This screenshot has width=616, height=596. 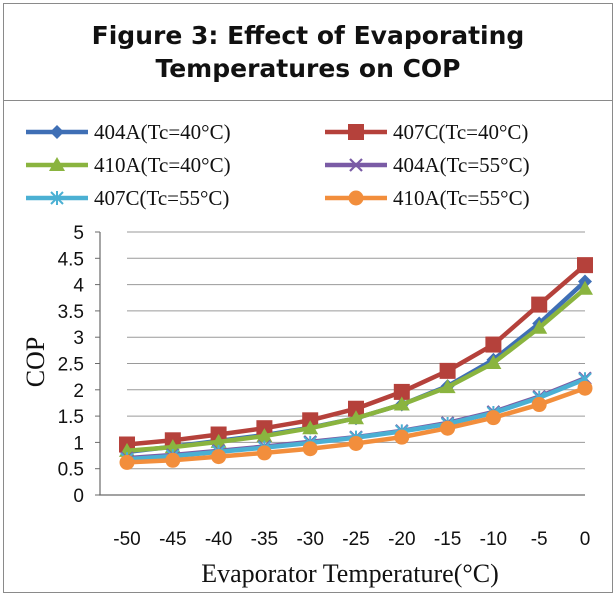 I want to click on y-tick-label: 2.5, so click(x=71, y=365).